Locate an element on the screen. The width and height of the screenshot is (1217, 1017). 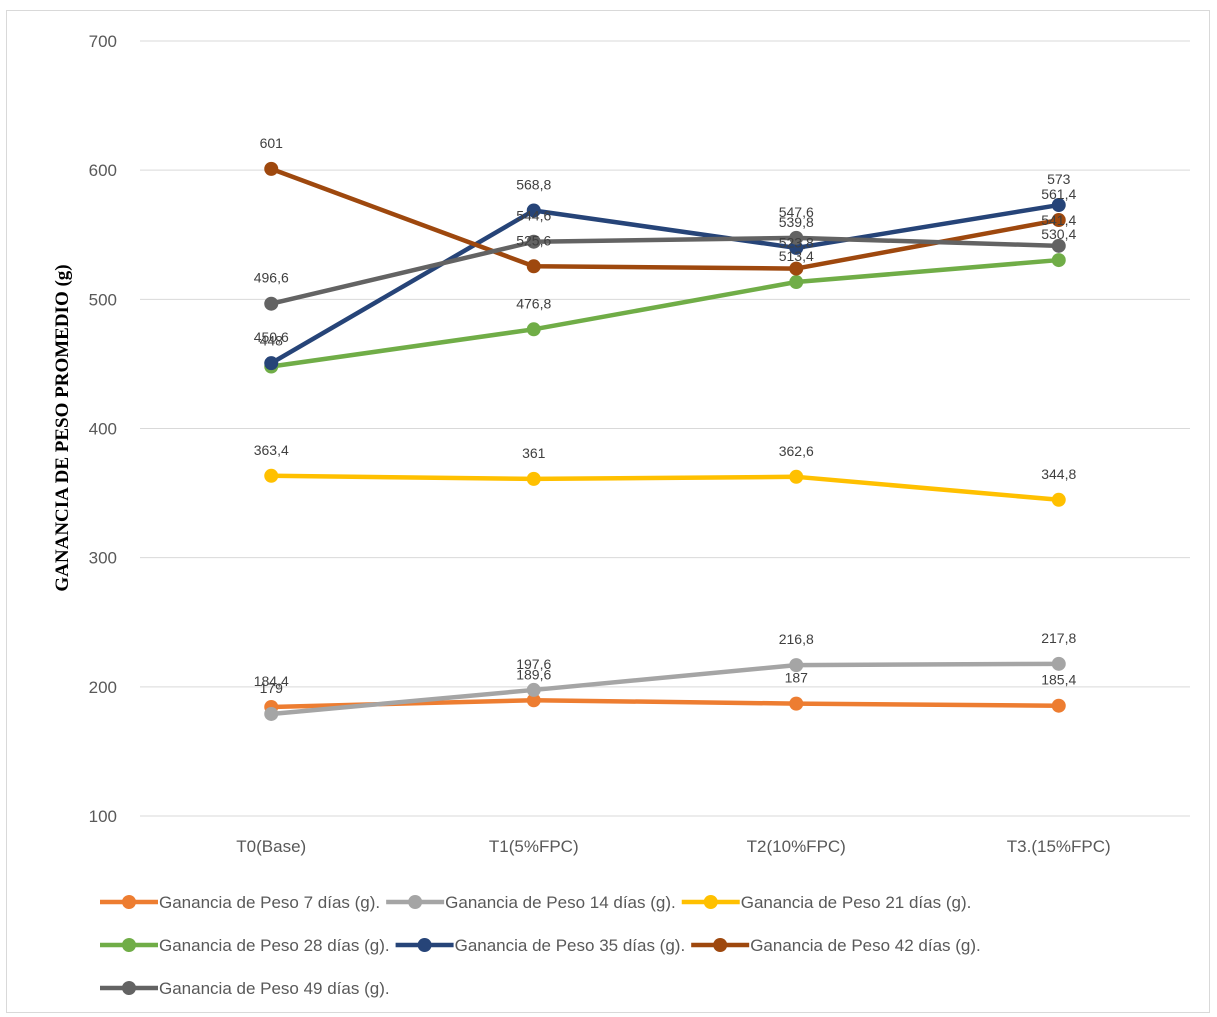
y-tick-label: 600 is located at coordinates (103, 170).